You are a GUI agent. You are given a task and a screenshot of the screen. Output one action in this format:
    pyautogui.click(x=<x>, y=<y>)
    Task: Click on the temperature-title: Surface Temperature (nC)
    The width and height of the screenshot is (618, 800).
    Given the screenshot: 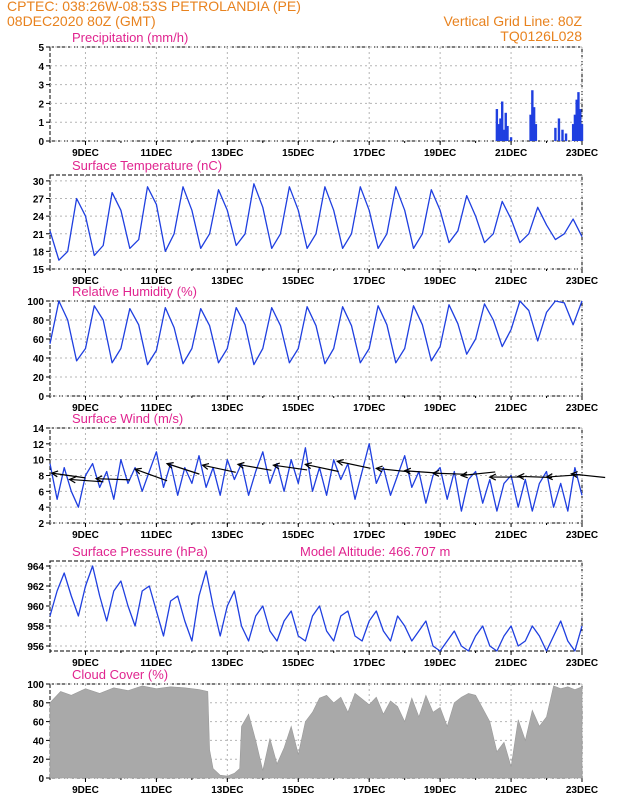 What is the action you would take?
    pyautogui.click(x=147, y=165)
    